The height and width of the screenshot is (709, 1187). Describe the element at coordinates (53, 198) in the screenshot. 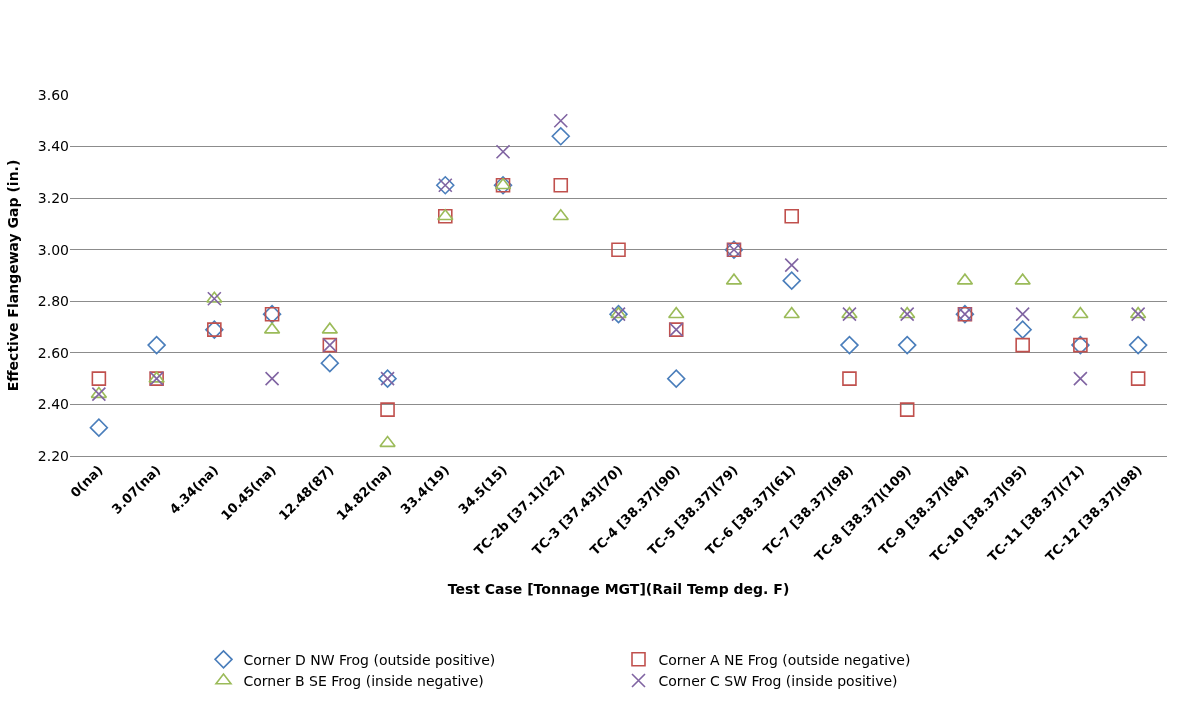

I see `y-tick-label: 3.20` at that location.